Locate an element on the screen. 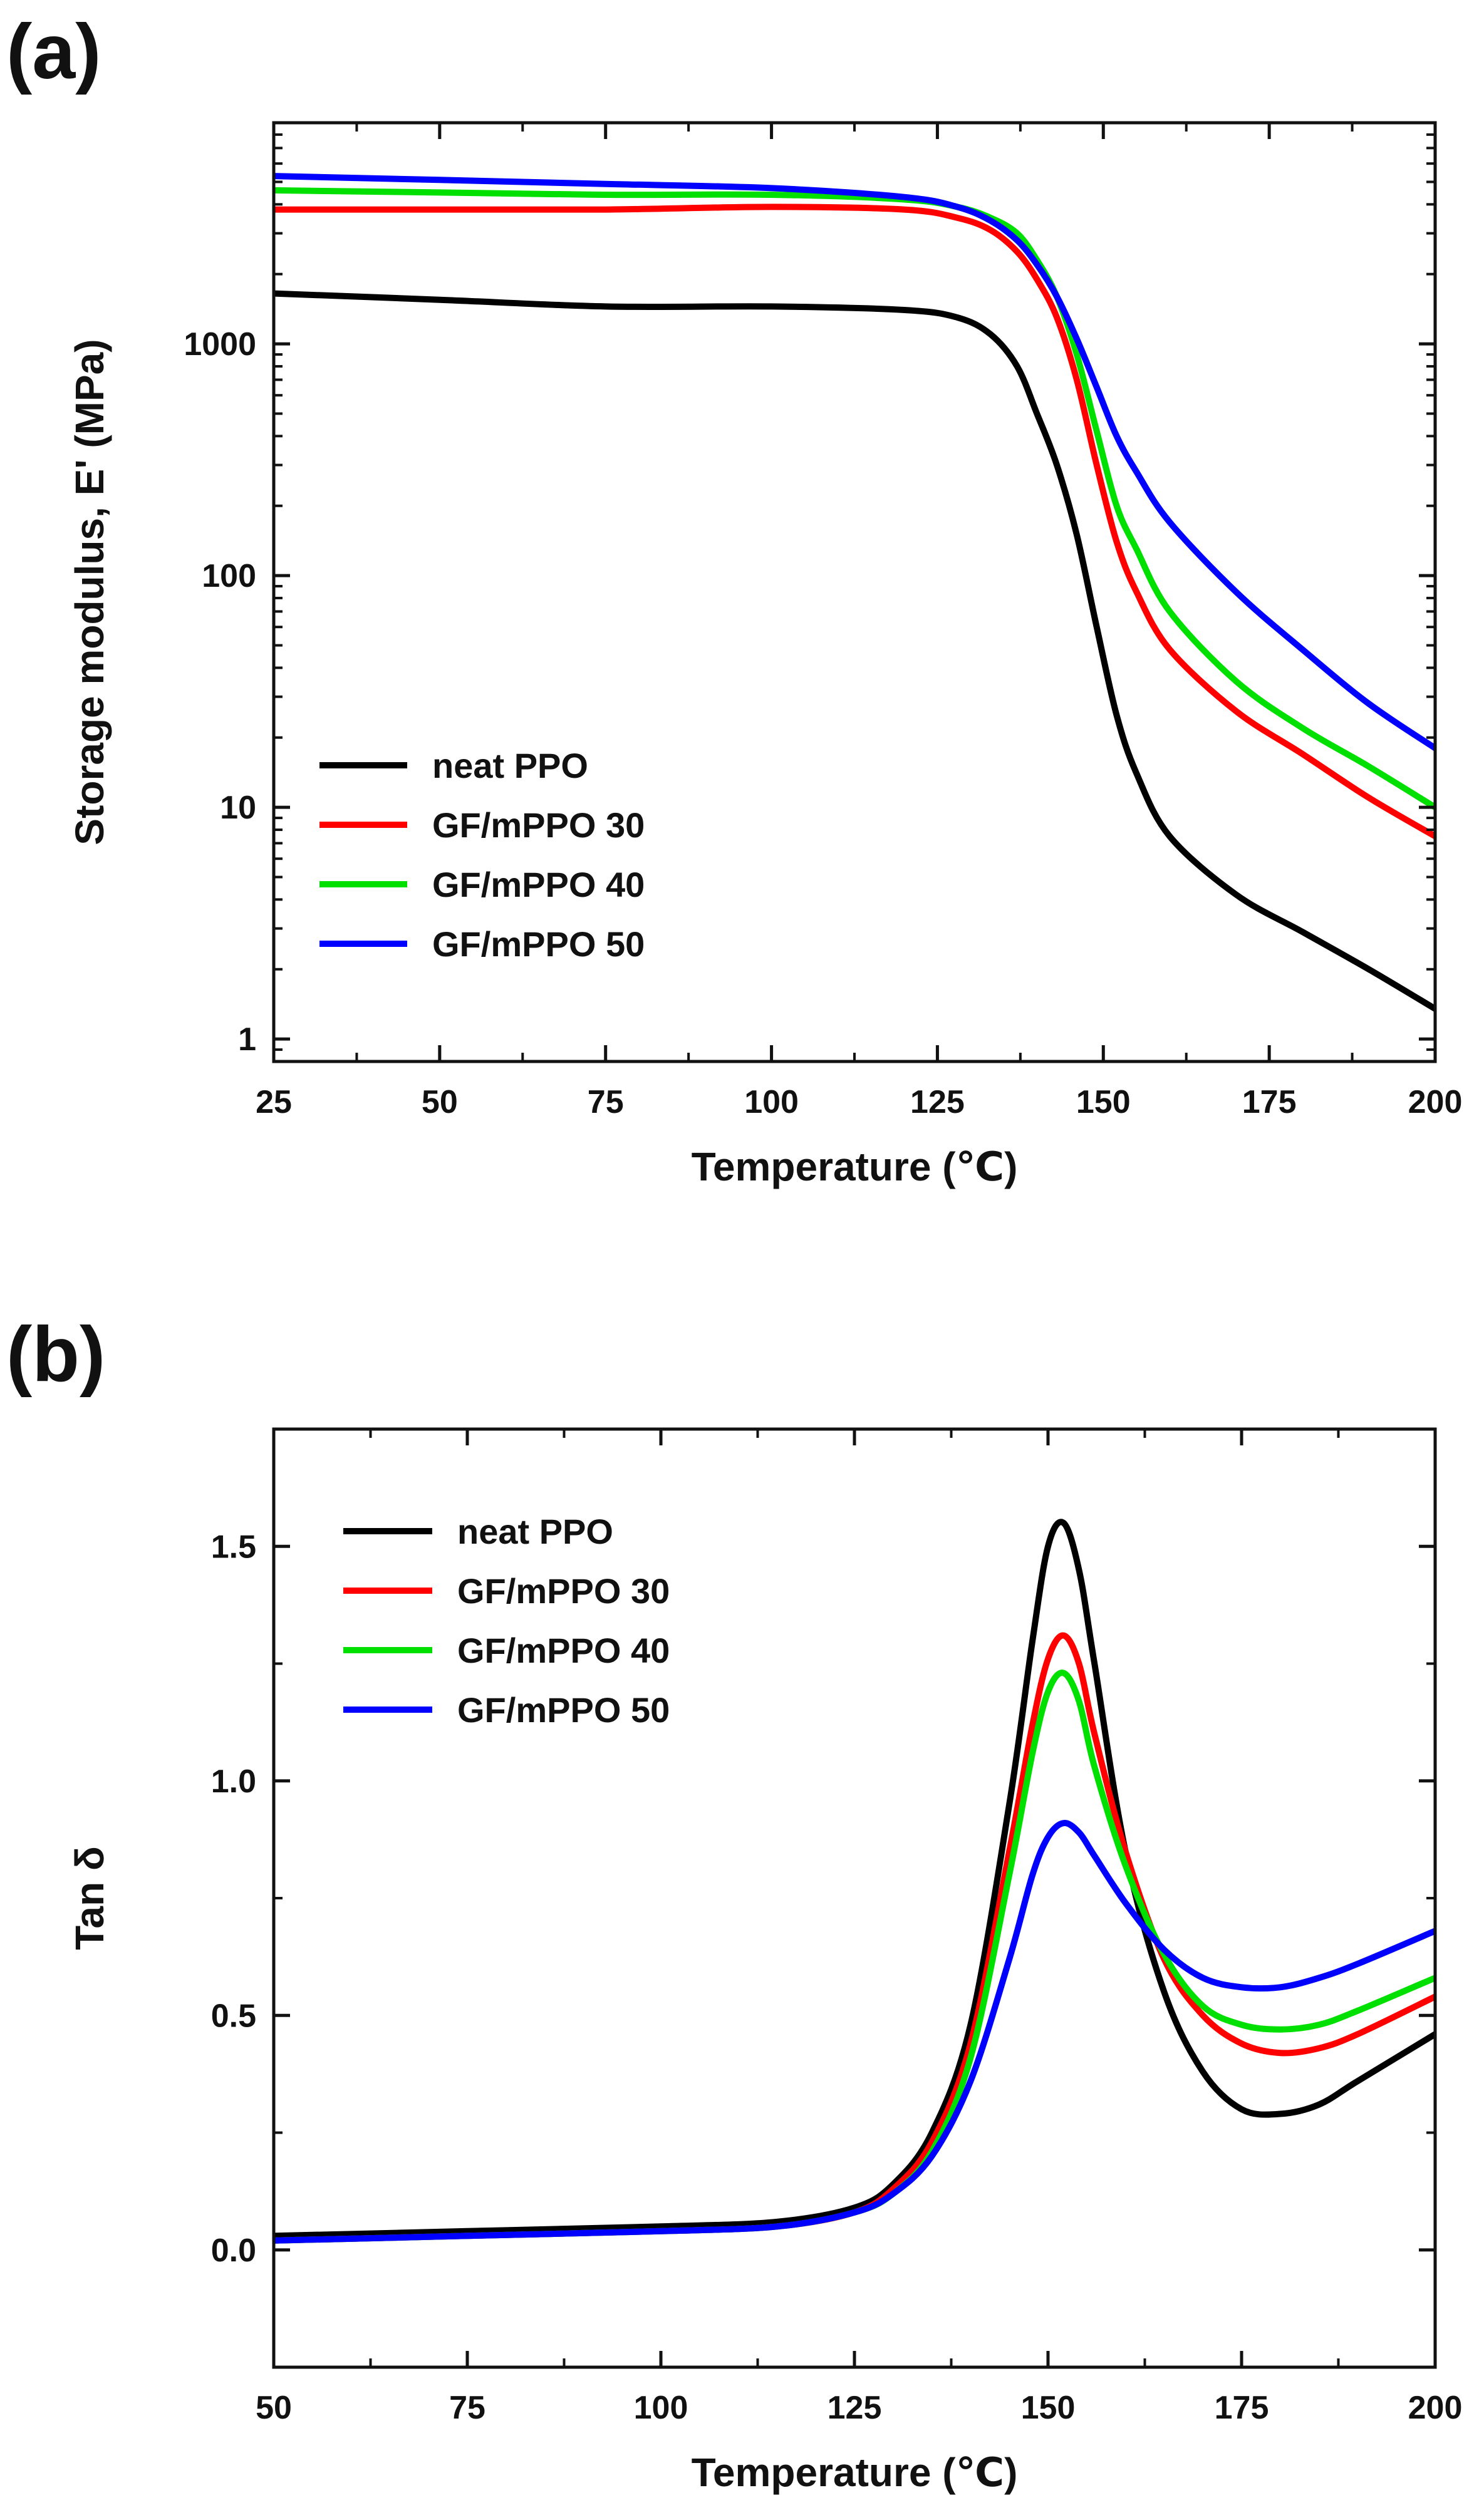 The image size is (1479, 2520). y-axis-title: Tan δ is located at coordinates (89, 1898).